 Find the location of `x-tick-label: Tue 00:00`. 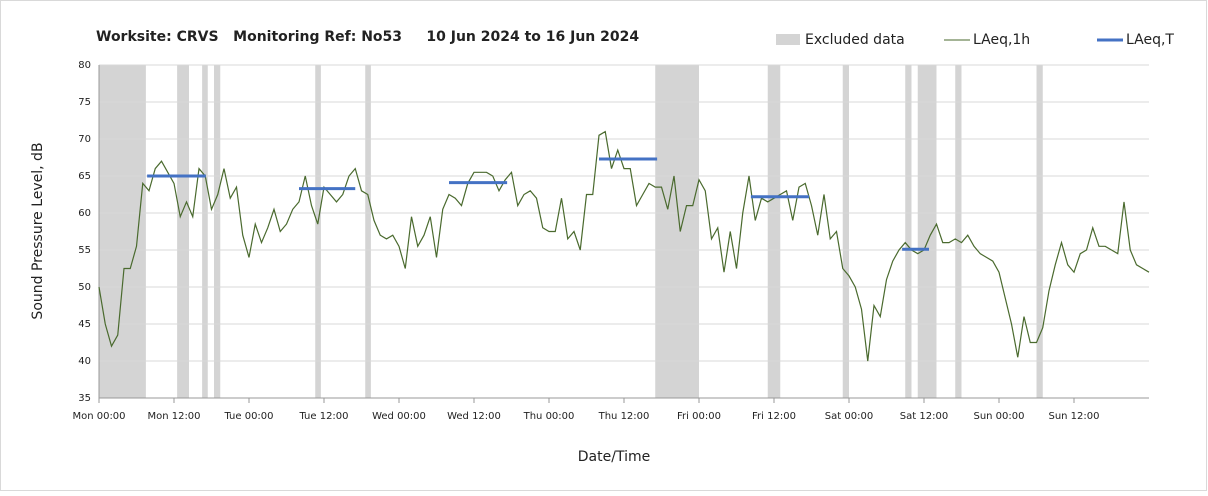

x-tick-label: Tue 00:00 is located at coordinates (248, 416).